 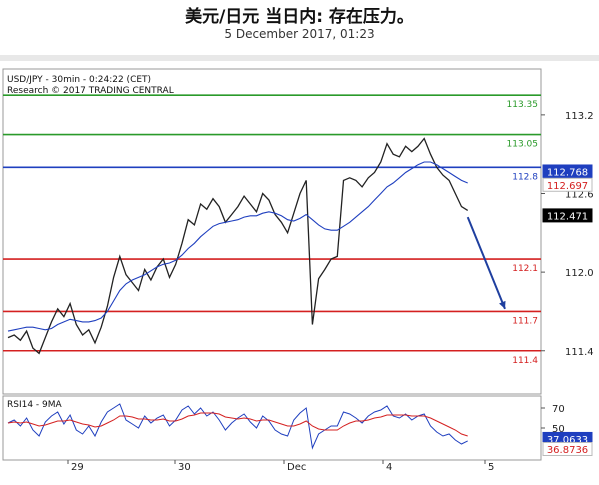 What do you see at coordinates (184, 467) in the screenshot?
I see `x-tick-label-1: 30` at bounding box center [184, 467].